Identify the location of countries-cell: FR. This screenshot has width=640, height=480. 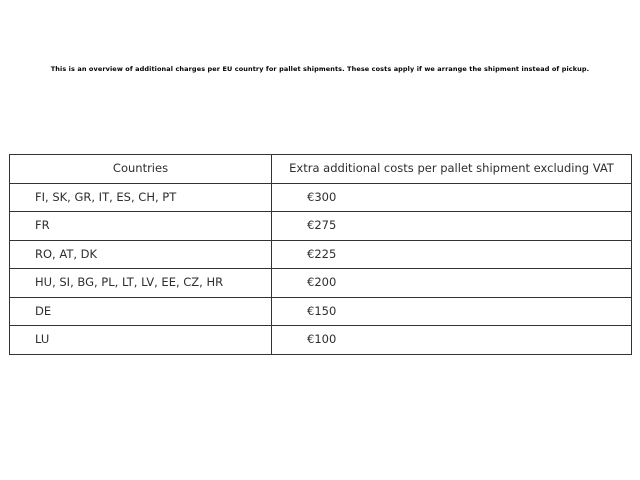
(140, 226).